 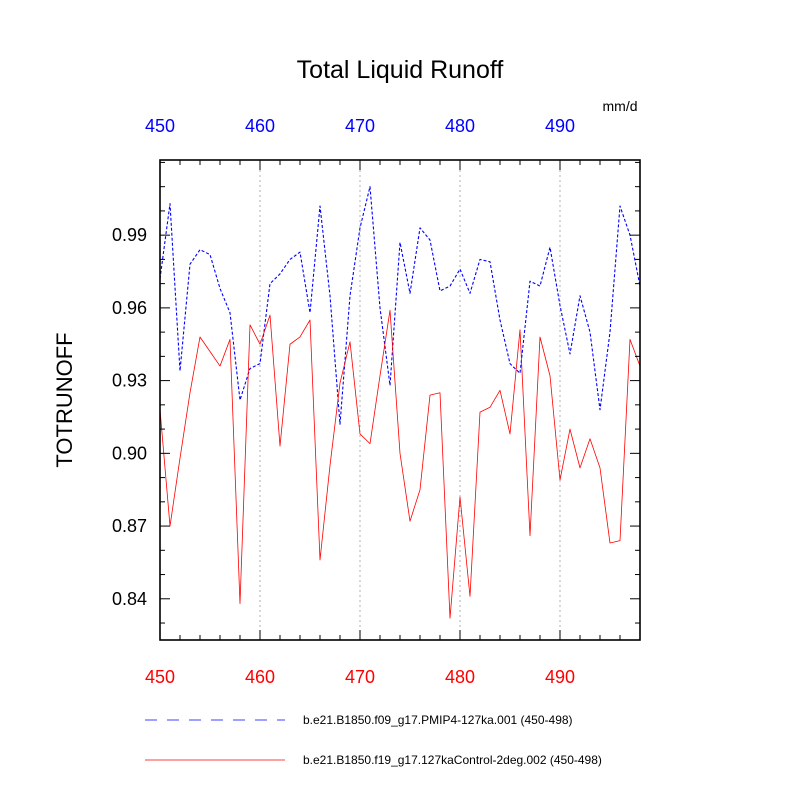 I want to click on x-tick-label-bottom: 480, so click(x=460, y=677).